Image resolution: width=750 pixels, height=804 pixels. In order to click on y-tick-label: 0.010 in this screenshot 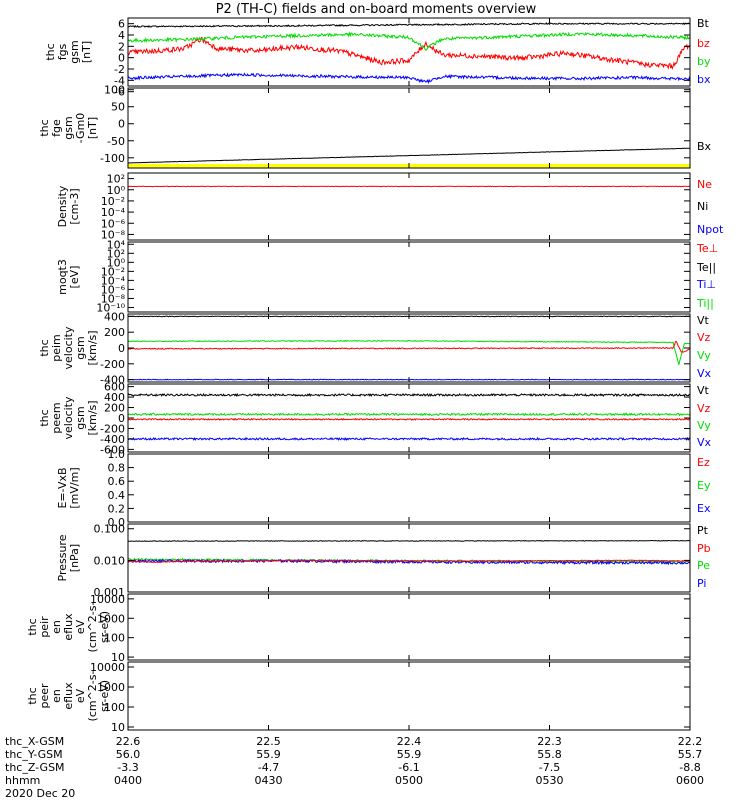, I will do `click(110, 560)`.